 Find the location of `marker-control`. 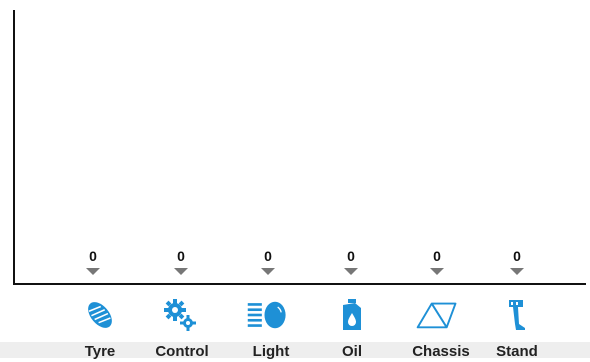

marker-control is located at coordinates (181, 271).